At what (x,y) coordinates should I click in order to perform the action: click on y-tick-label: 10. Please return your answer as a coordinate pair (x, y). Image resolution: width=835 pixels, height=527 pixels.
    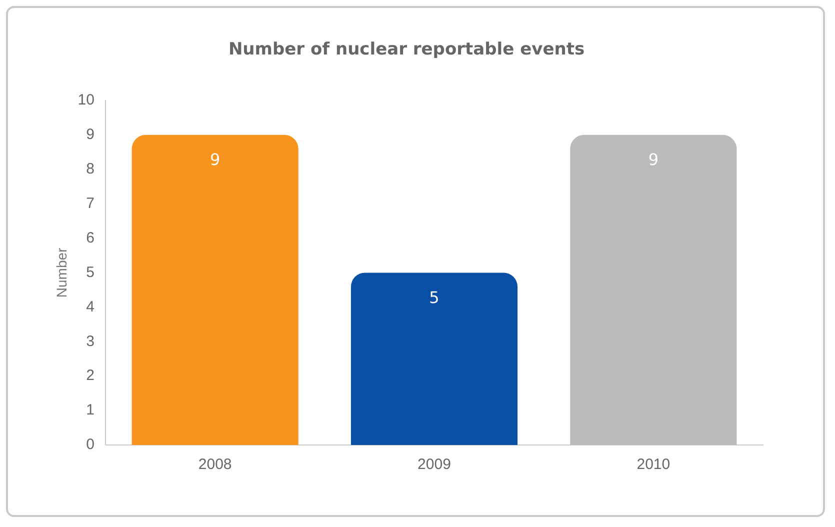
    Looking at the image, I should click on (86, 100).